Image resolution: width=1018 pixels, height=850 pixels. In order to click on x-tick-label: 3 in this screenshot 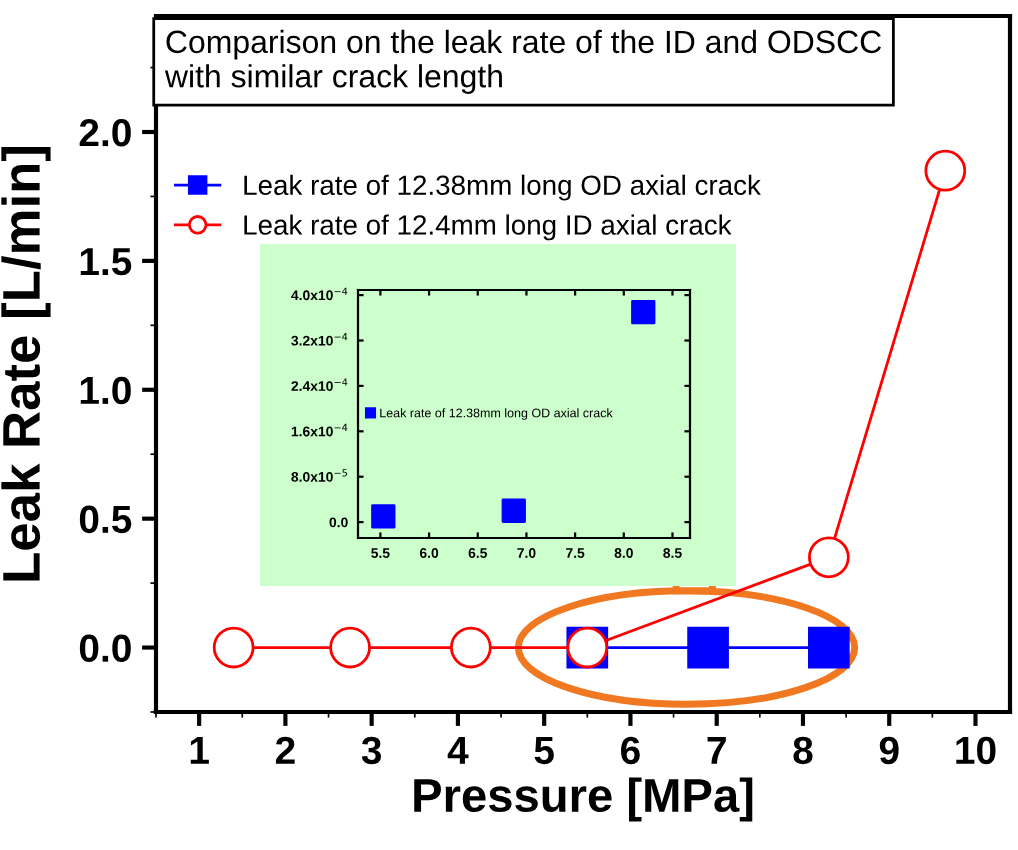, I will do `click(371, 750)`.